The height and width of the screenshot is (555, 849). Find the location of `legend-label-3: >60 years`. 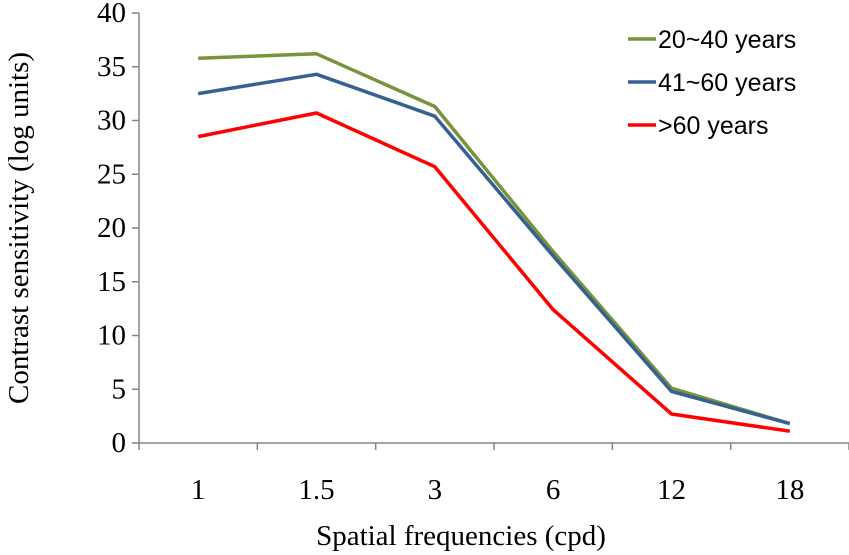

legend-label-3: >60 years is located at coordinates (713, 126).